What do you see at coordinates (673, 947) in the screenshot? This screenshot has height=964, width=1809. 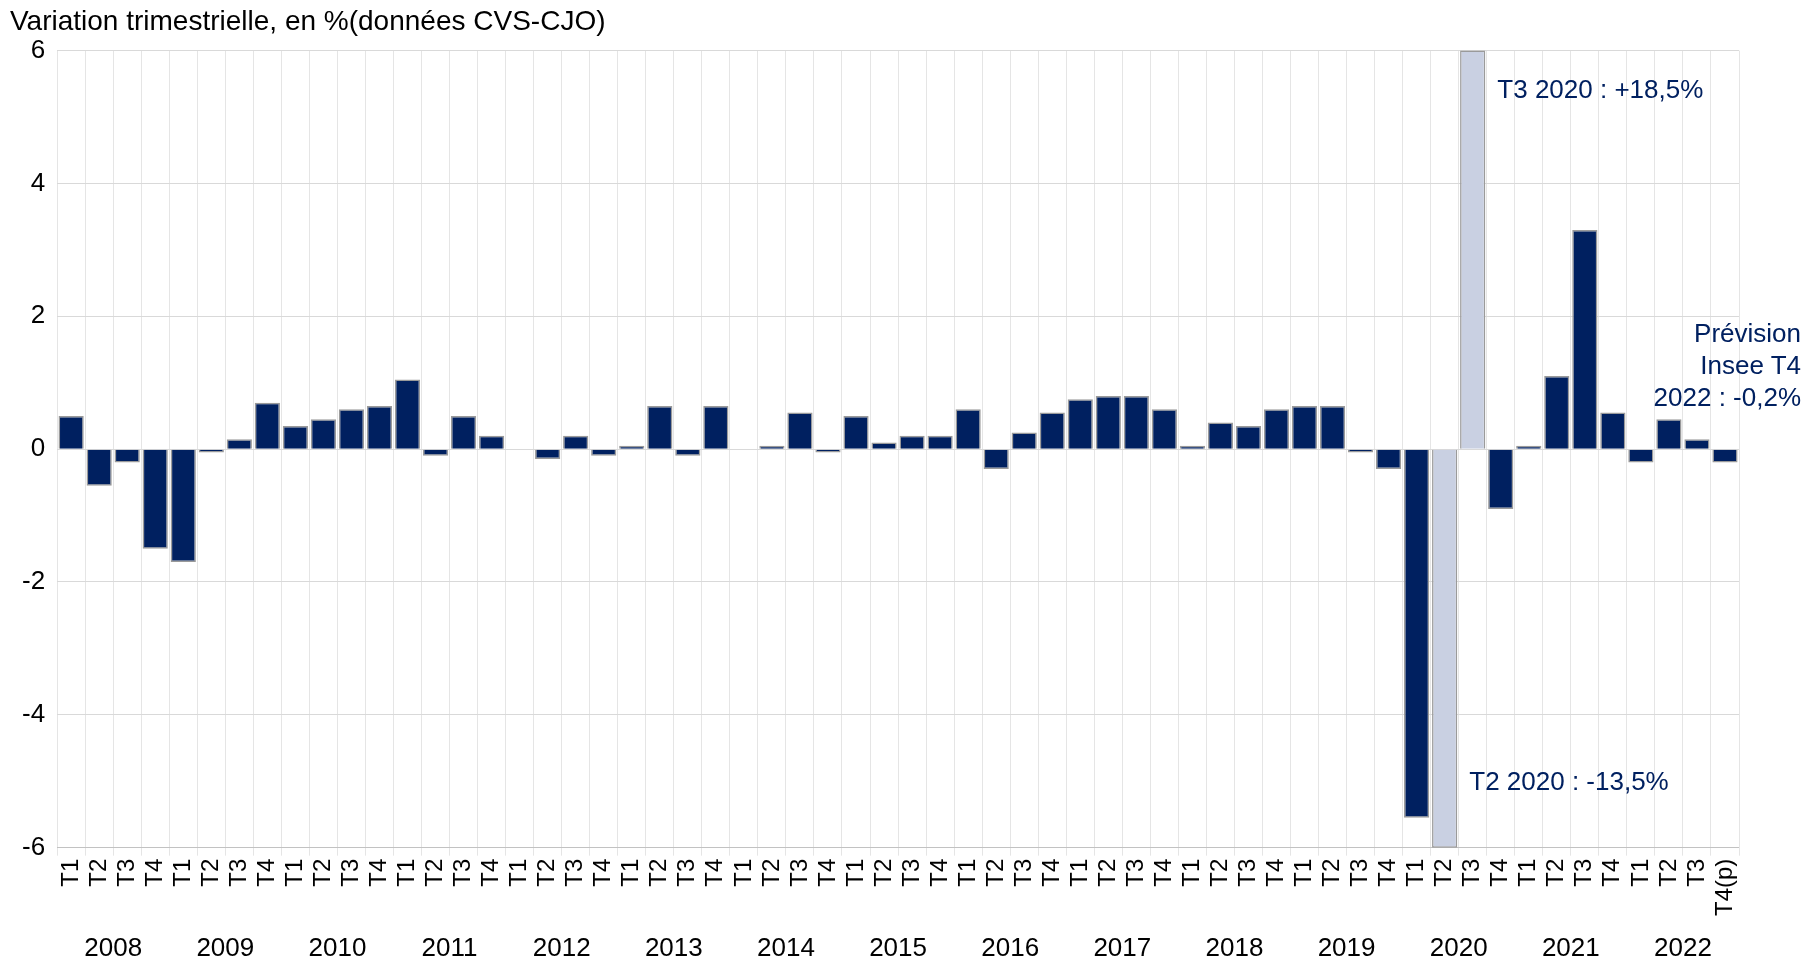 I see `text: 2013` at bounding box center [673, 947].